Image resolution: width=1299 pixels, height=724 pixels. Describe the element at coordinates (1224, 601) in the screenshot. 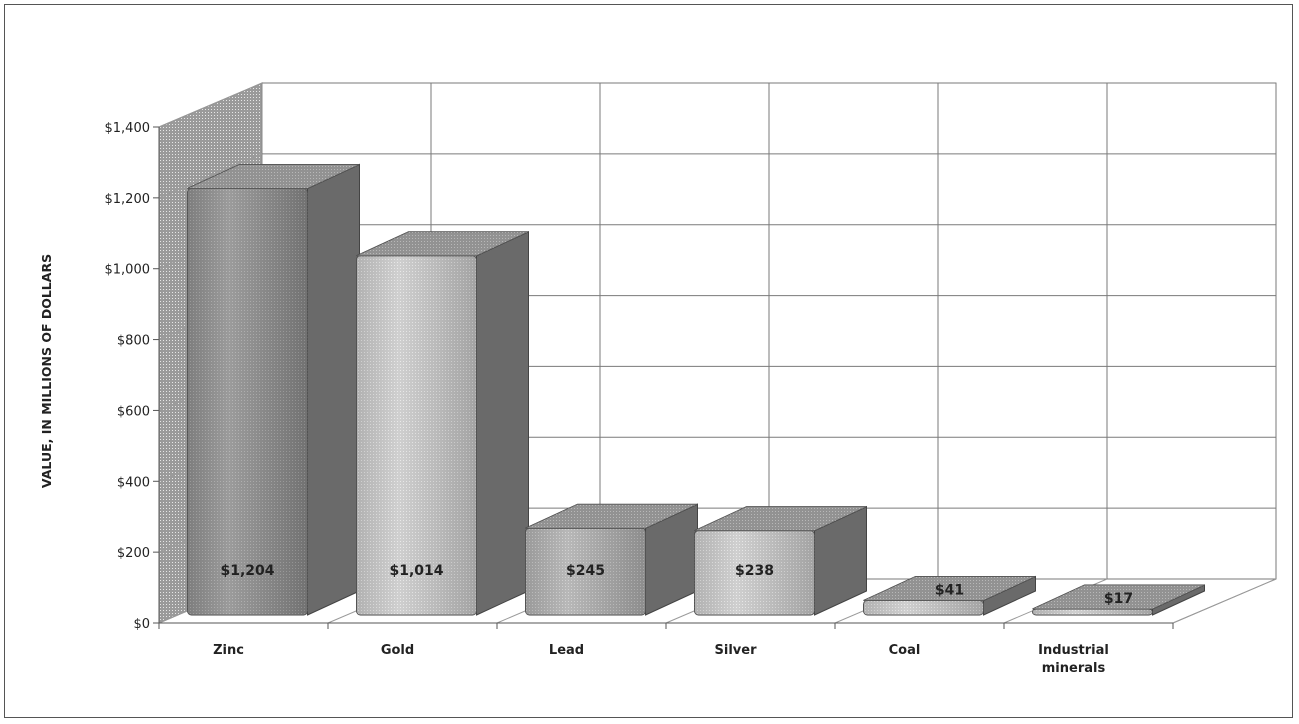

I see `floor-gridline` at that location.